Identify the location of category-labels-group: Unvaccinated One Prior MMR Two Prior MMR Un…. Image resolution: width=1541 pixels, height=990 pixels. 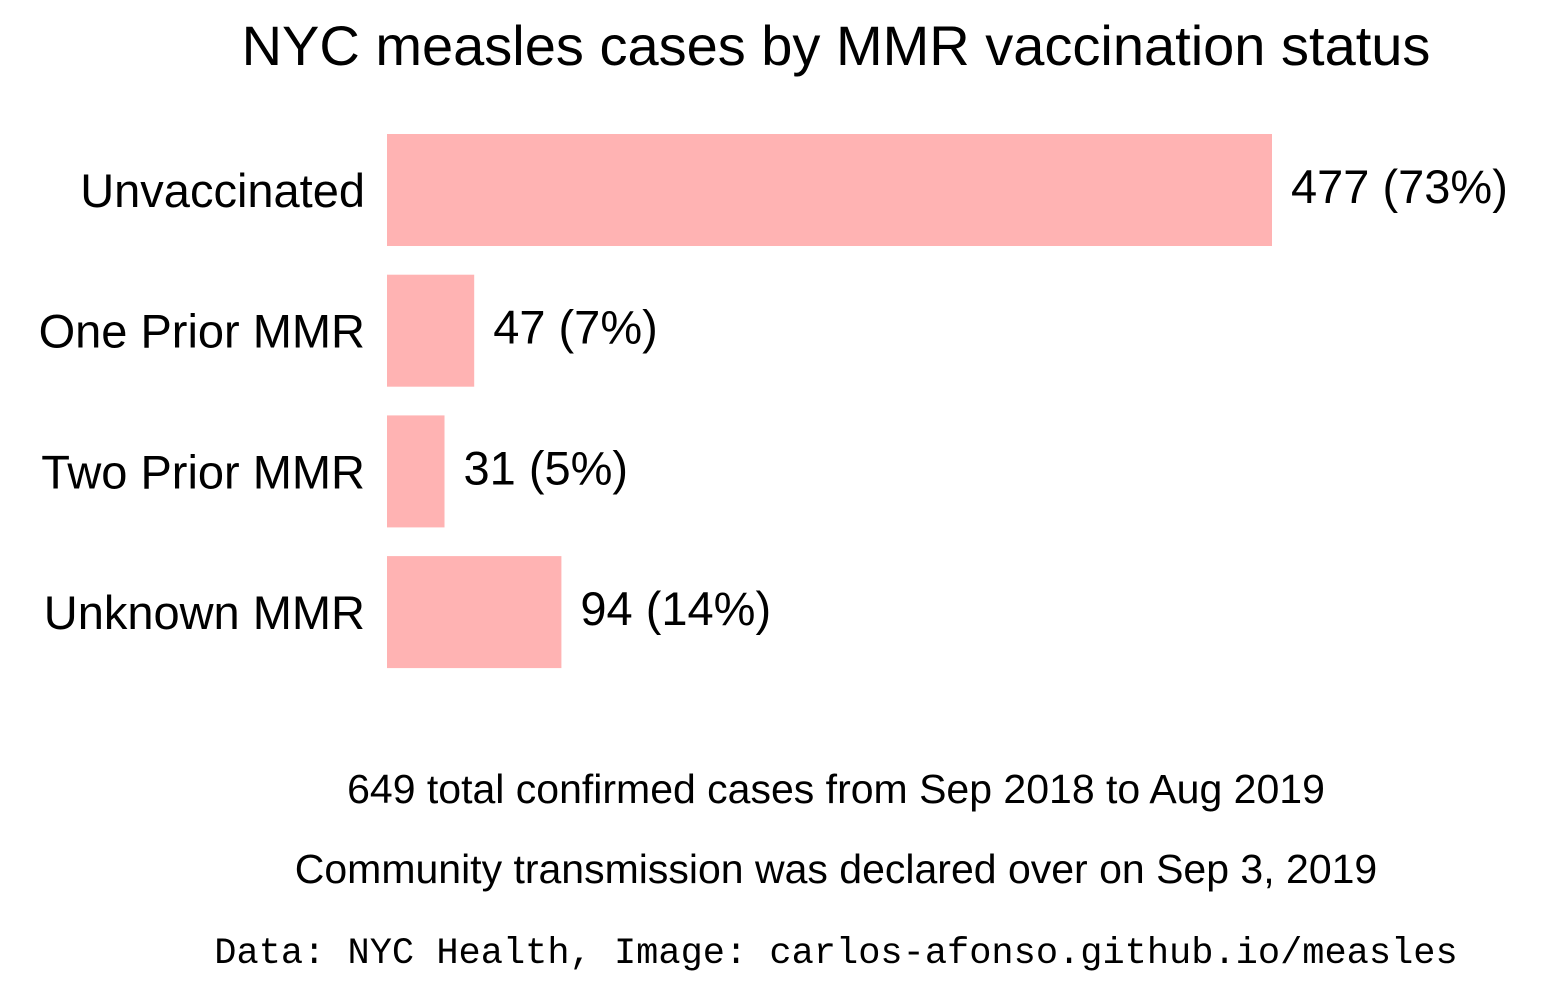
(202, 401).